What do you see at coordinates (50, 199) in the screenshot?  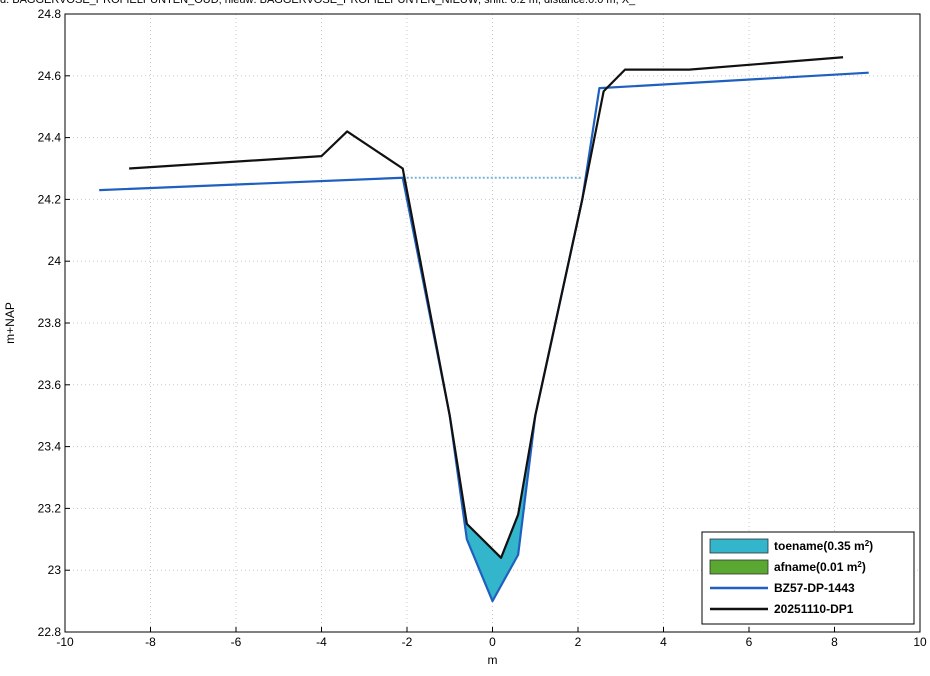 I see `y-tick-label: 24.2` at bounding box center [50, 199].